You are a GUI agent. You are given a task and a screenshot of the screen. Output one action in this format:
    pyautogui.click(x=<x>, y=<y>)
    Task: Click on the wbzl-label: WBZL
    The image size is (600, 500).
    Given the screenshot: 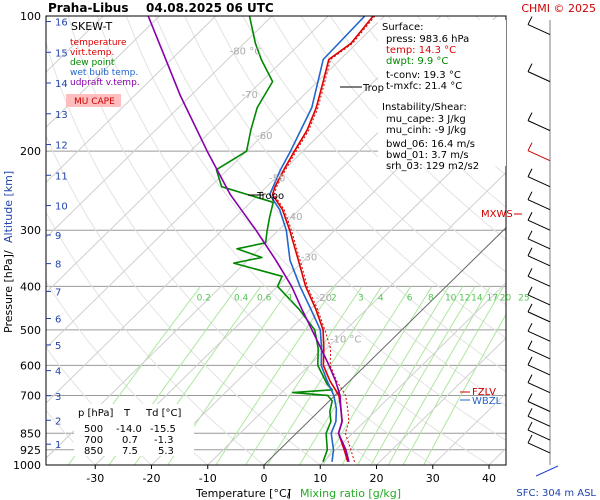 What is the action you would take?
    pyautogui.click(x=487, y=401)
    